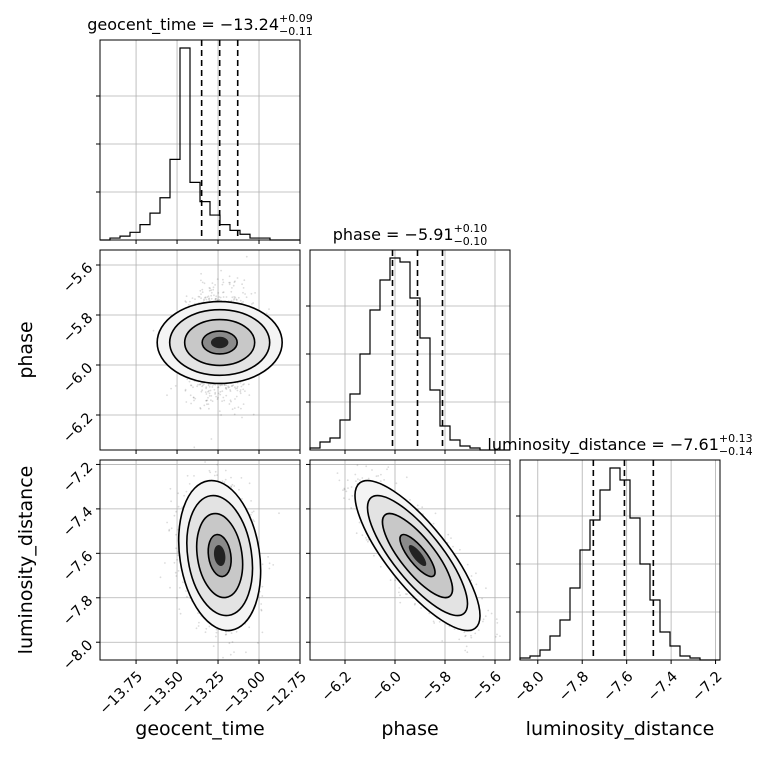 This screenshot has width=760, height=760. What do you see at coordinates (200, 23) in the screenshot?
I see `panel-title: geocent_time = −13.24+0.09` at bounding box center [200, 23].